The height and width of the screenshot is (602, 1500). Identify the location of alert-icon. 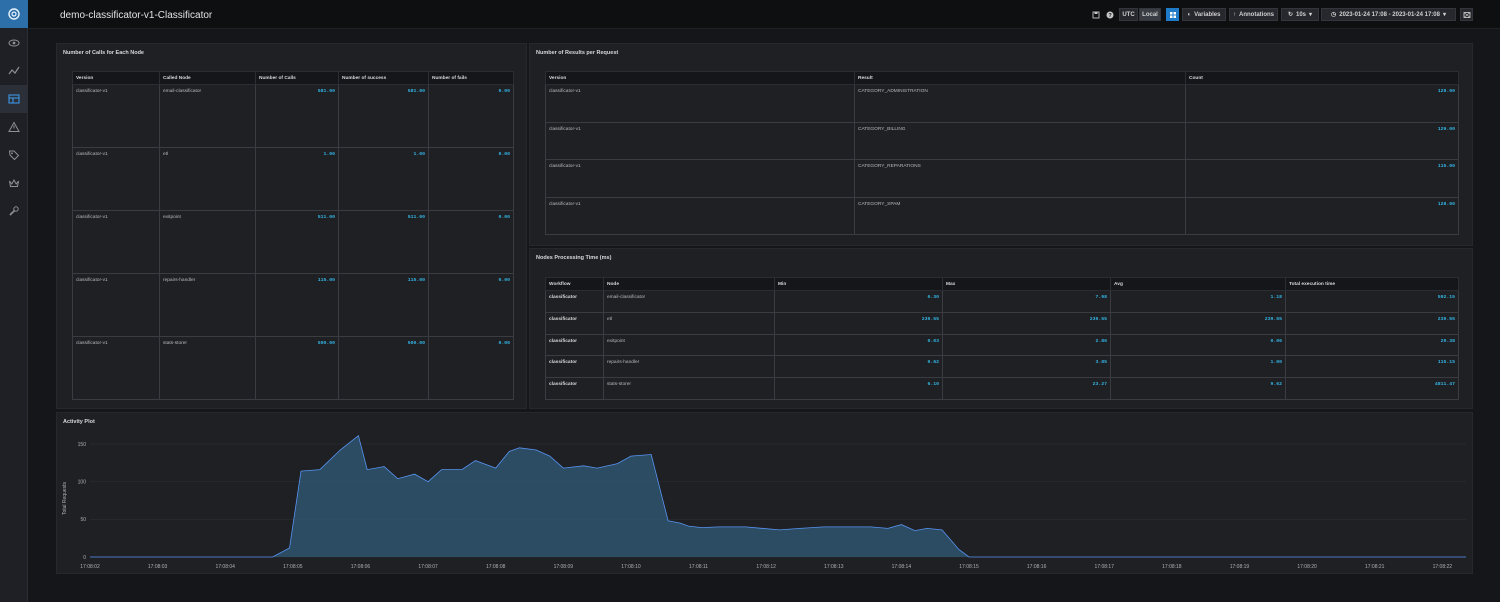
(14, 127).